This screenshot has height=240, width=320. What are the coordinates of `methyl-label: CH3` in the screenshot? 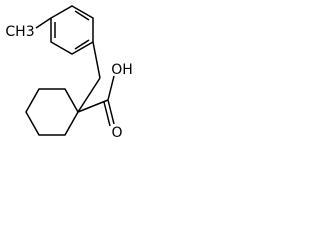 It's located at (19, 32).